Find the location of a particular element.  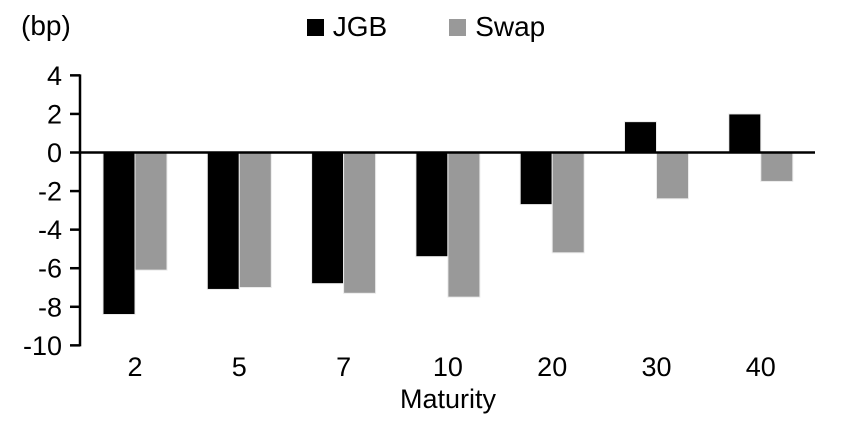

y-tick-label-0: 0 is located at coordinates (54, 153).